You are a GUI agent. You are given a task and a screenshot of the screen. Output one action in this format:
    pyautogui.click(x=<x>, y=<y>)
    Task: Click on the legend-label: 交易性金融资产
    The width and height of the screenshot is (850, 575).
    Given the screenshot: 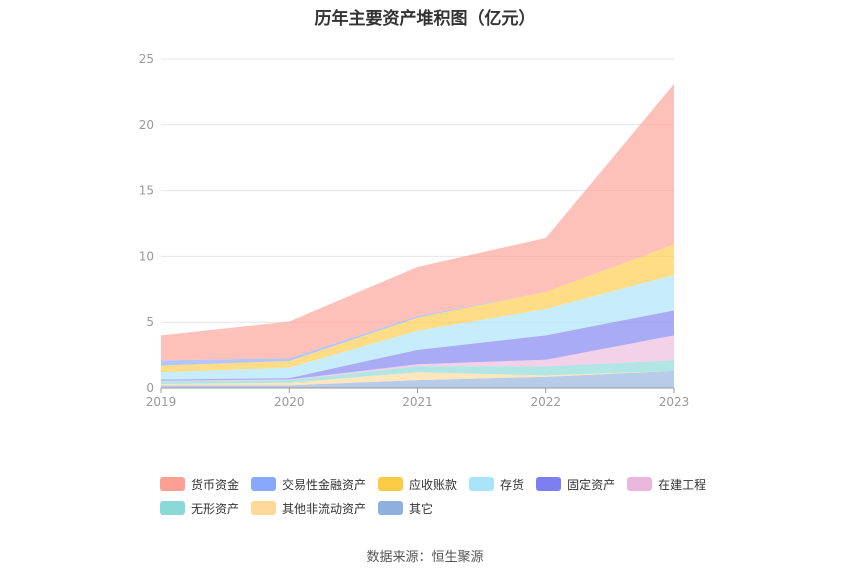 What is the action you would take?
    pyautogui.click(x=324, y=484)
    